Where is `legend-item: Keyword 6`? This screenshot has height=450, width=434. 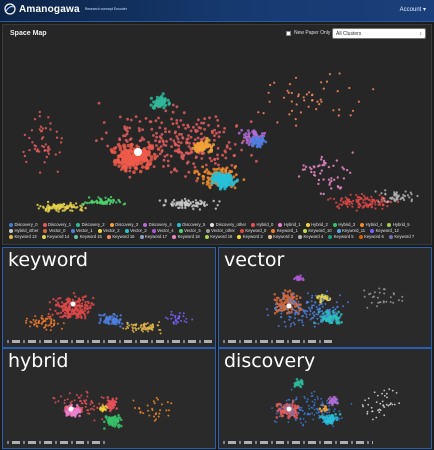
legend-item: Keyword 6 is located at coordinates (371, 236).